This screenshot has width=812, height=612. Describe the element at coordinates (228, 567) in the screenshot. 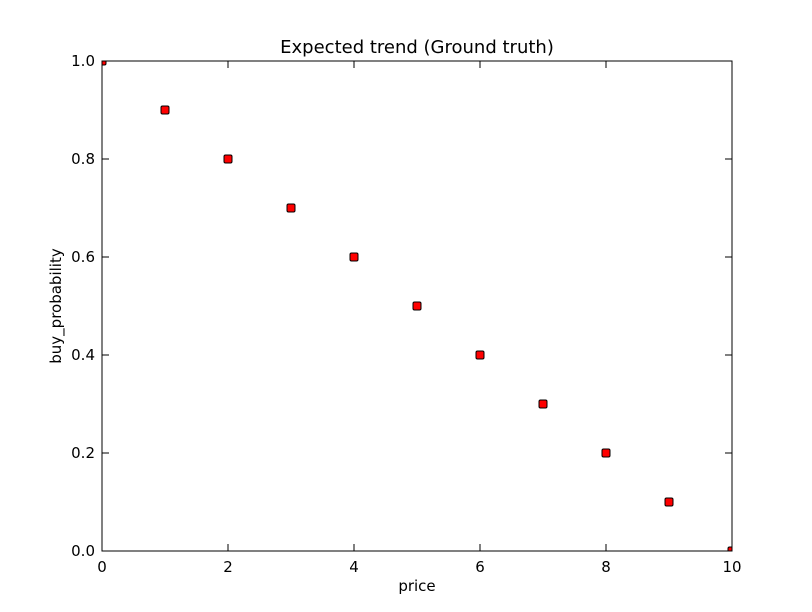

I see `x-tick-label: 2` at that location.